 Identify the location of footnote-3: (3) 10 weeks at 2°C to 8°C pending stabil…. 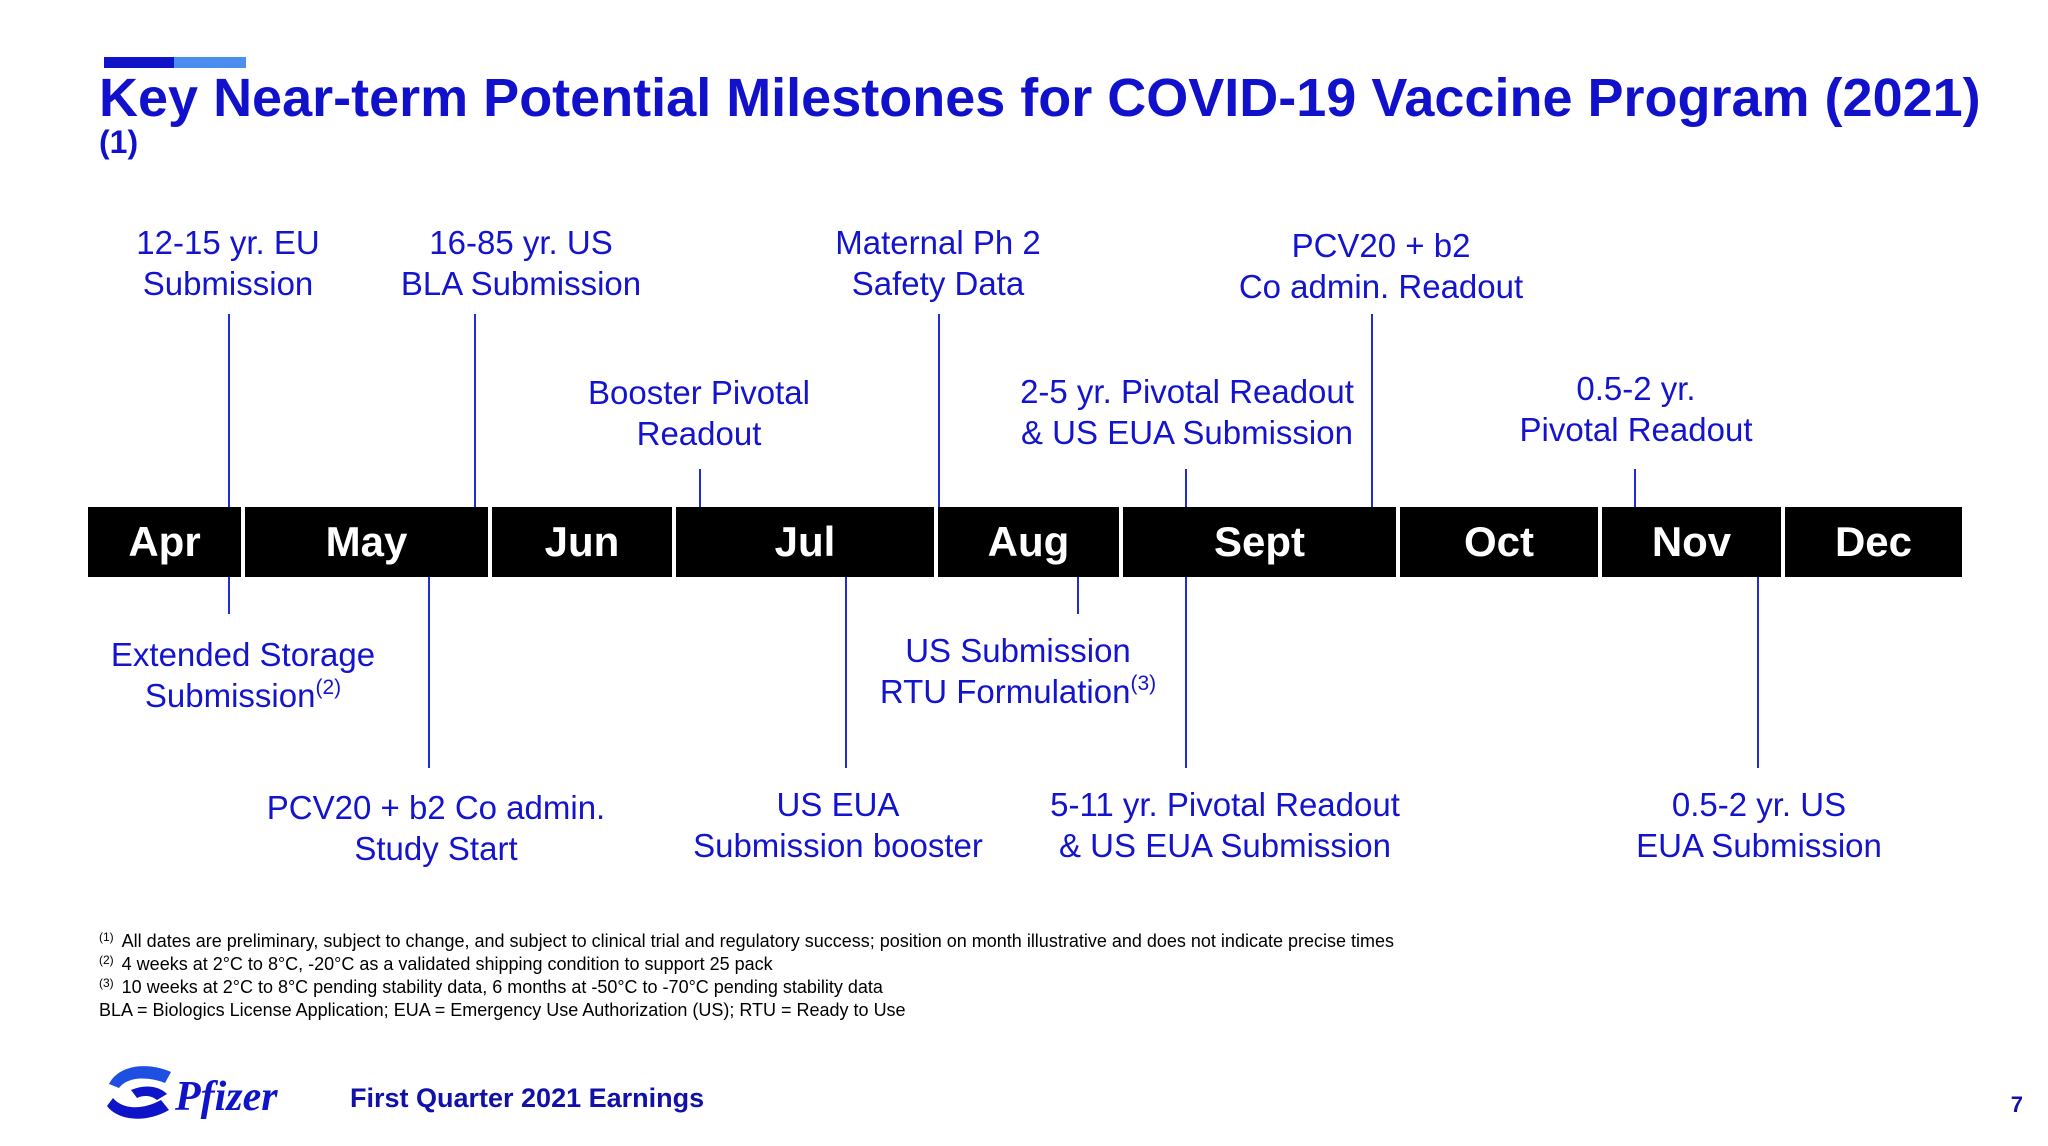
(746, 987).